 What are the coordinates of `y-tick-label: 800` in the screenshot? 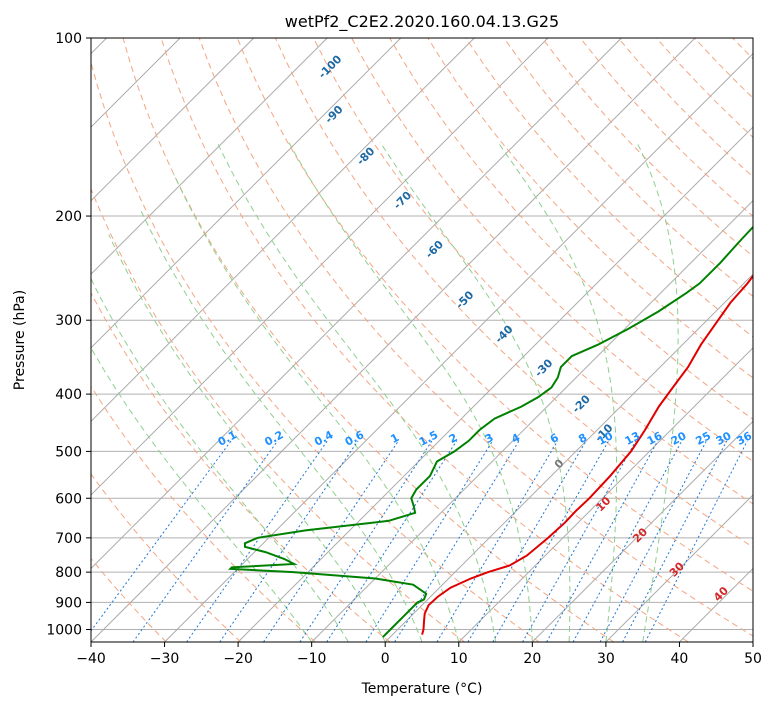 It's located at (68, 573).